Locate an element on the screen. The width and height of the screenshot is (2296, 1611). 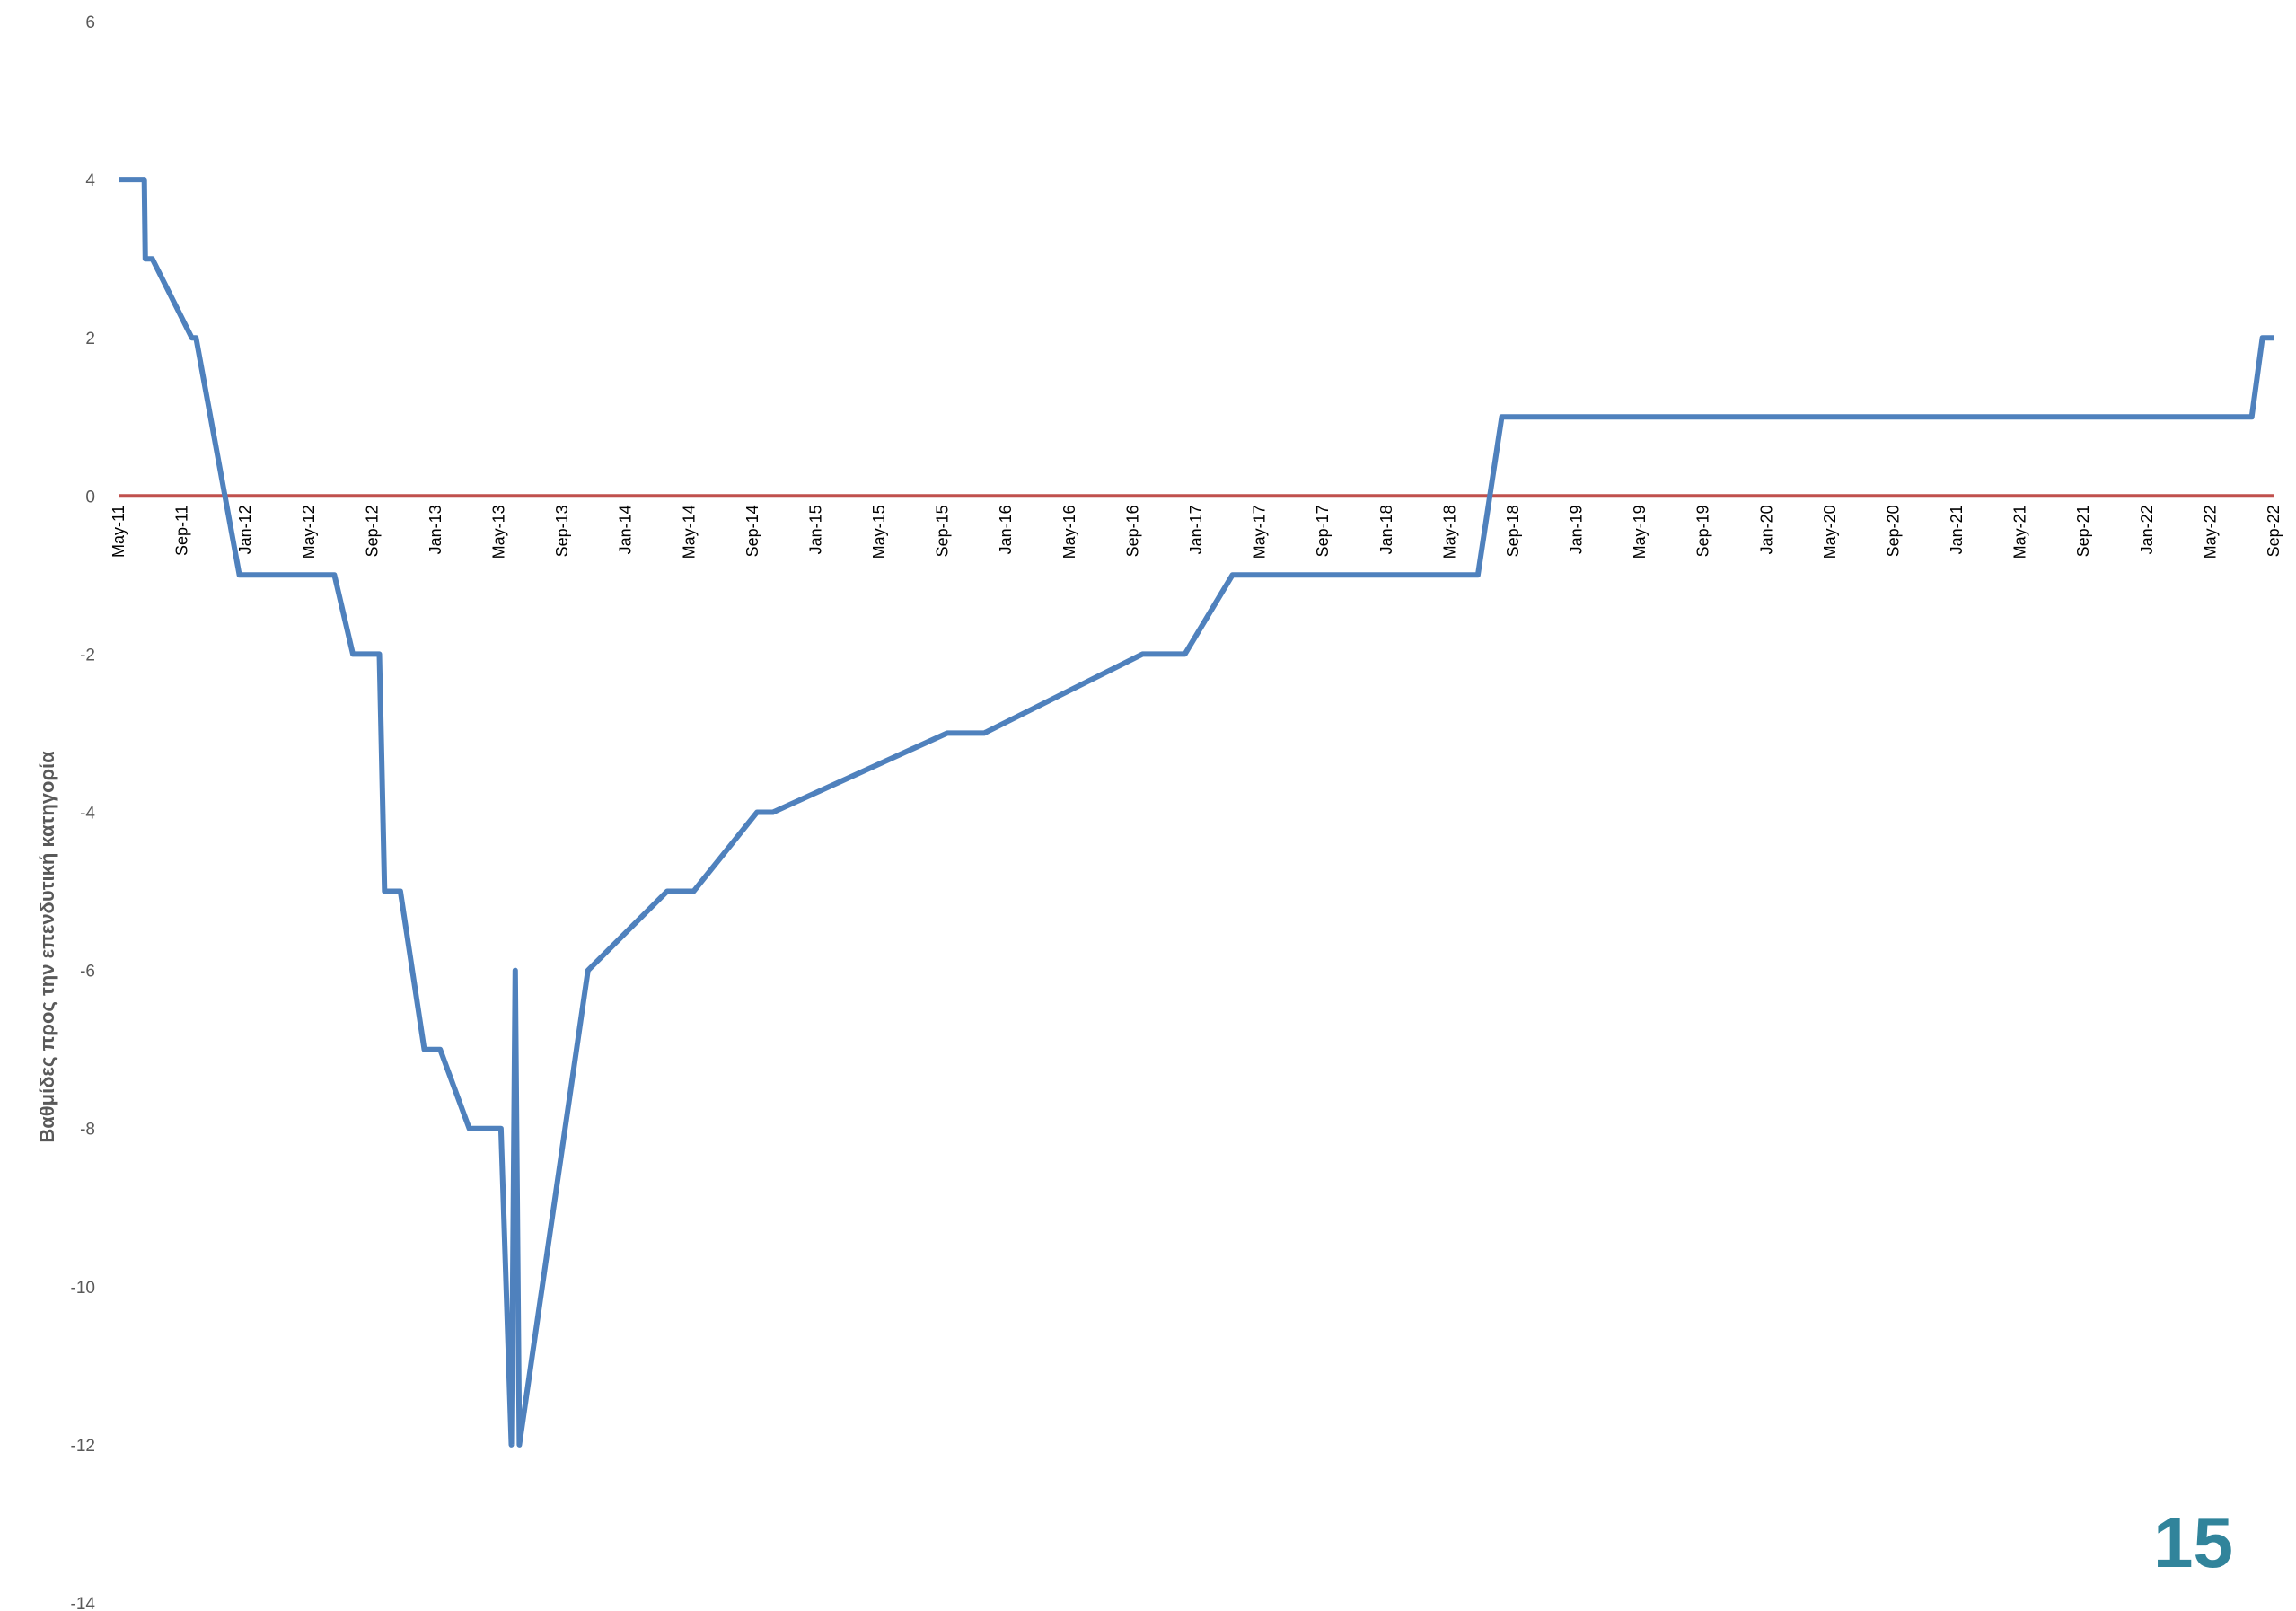
page-number: 15 is located at coordinates (2193, 1542).